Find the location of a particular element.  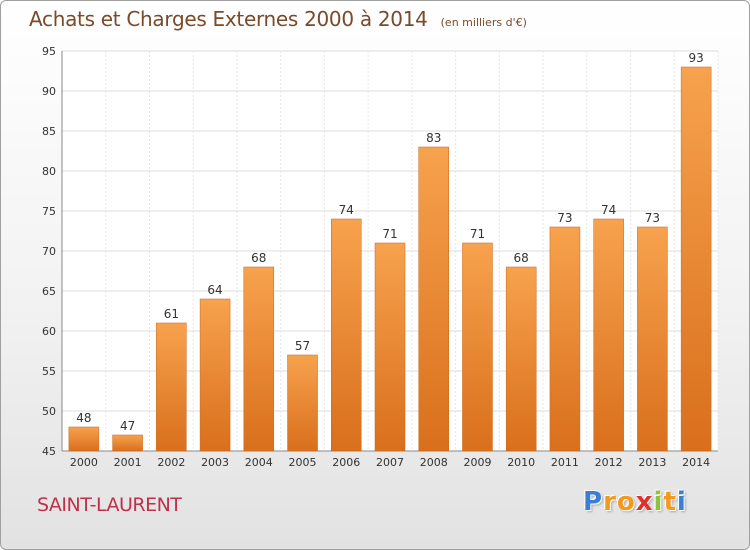

x-tick-label: 2002 is located at coordinates (171, 462).